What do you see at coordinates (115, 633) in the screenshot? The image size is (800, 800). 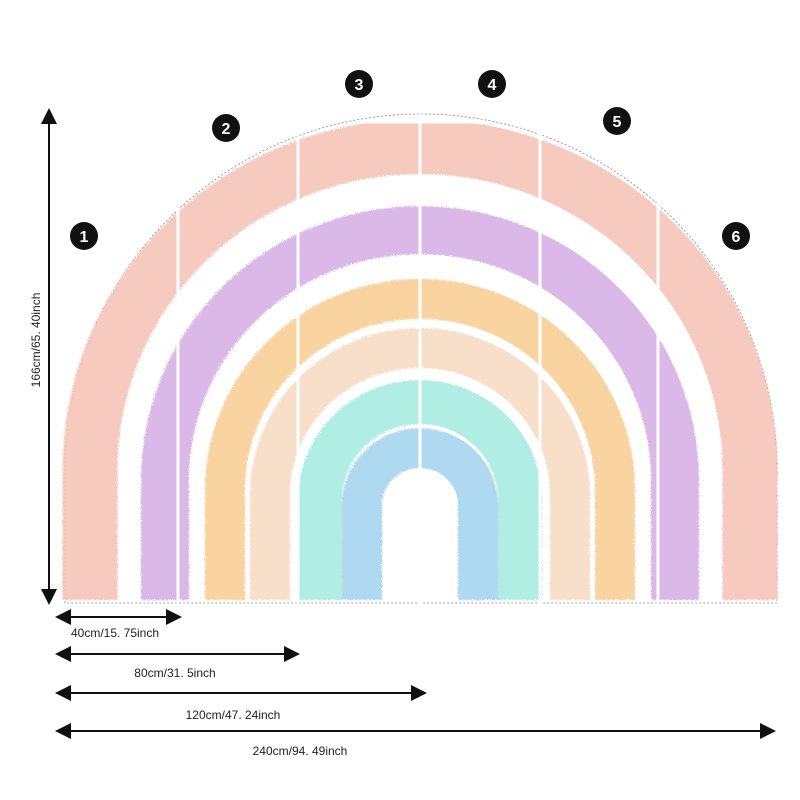 I see `width-label-1-panel: 40cm/15. 75inch` at bounding box center [115, 633].